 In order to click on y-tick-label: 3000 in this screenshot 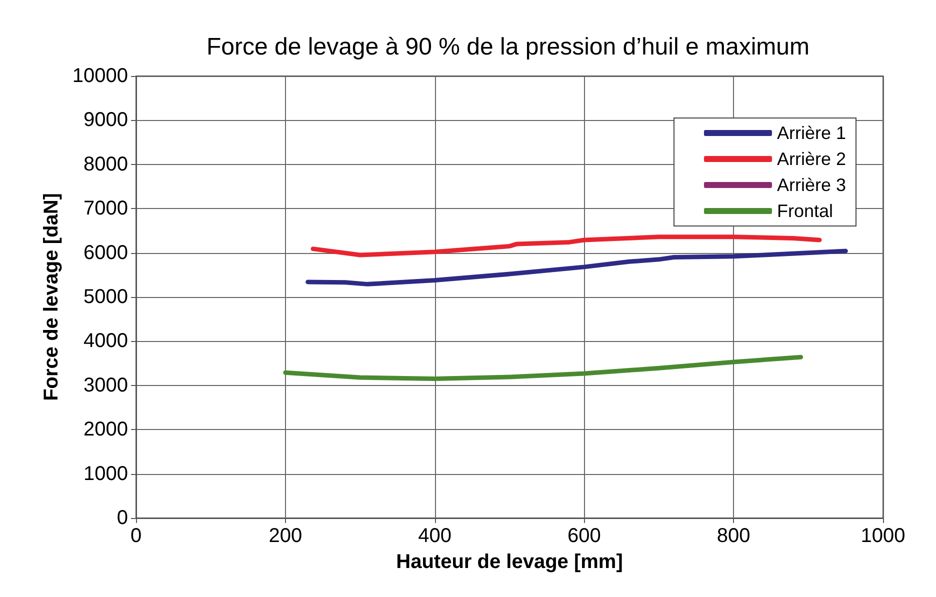, I will do `click(106, 385)`.